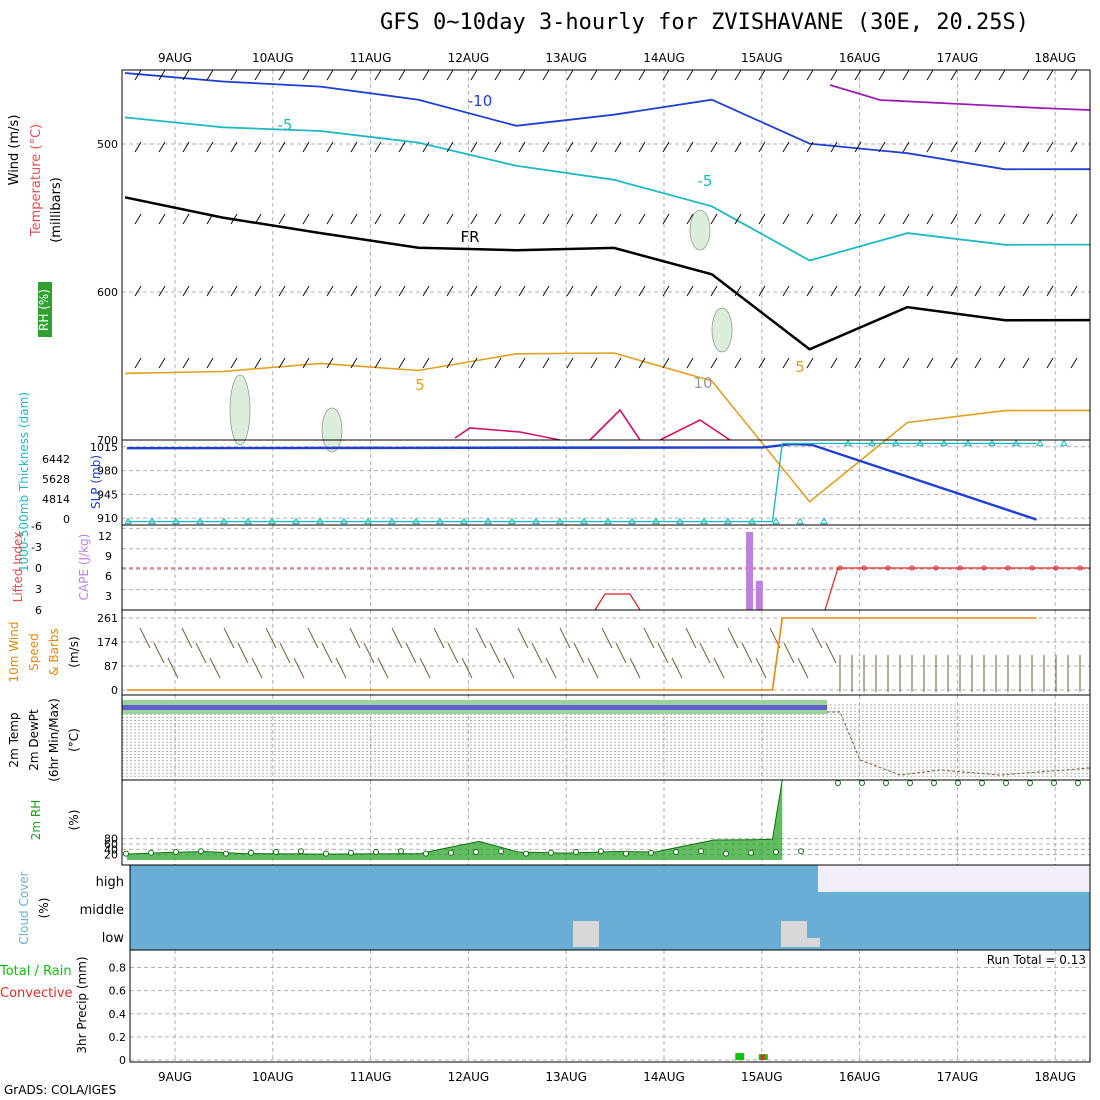 The height and width of the screenshot is (1100, 1100). What do you see at coordinates (107, 618) in the screenshot?
I see `wind-speed-tick-label: 261` at bounding box center [107, 618].